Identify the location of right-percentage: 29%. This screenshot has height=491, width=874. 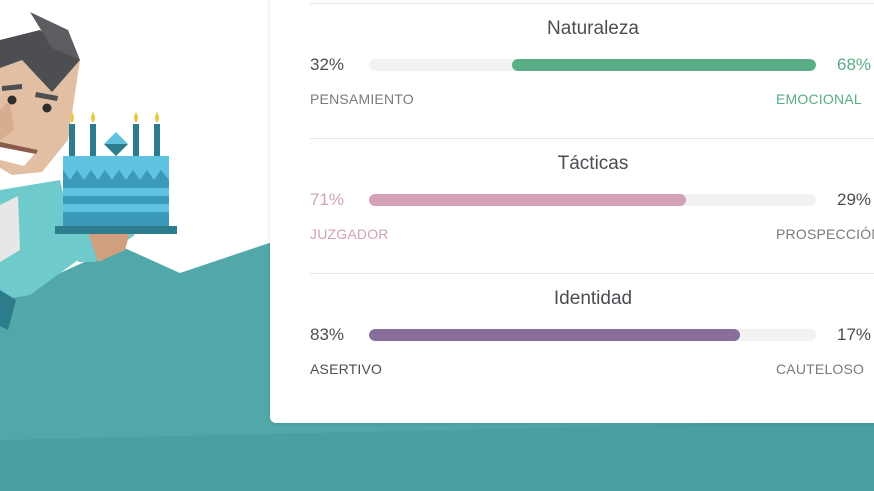
(854, 199).